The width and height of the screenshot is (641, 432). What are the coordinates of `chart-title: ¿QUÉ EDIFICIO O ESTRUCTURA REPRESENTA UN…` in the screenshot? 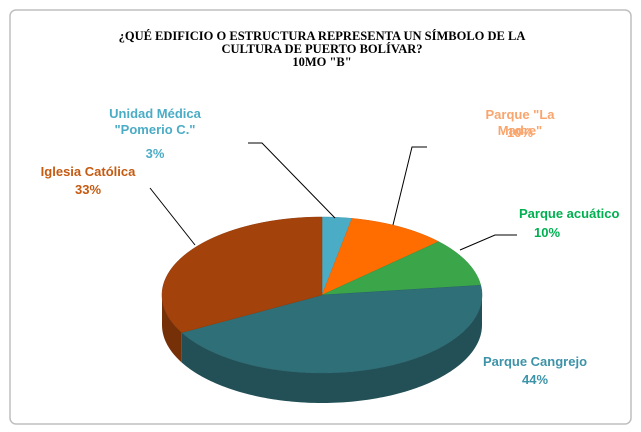 It's located at (322, 42).